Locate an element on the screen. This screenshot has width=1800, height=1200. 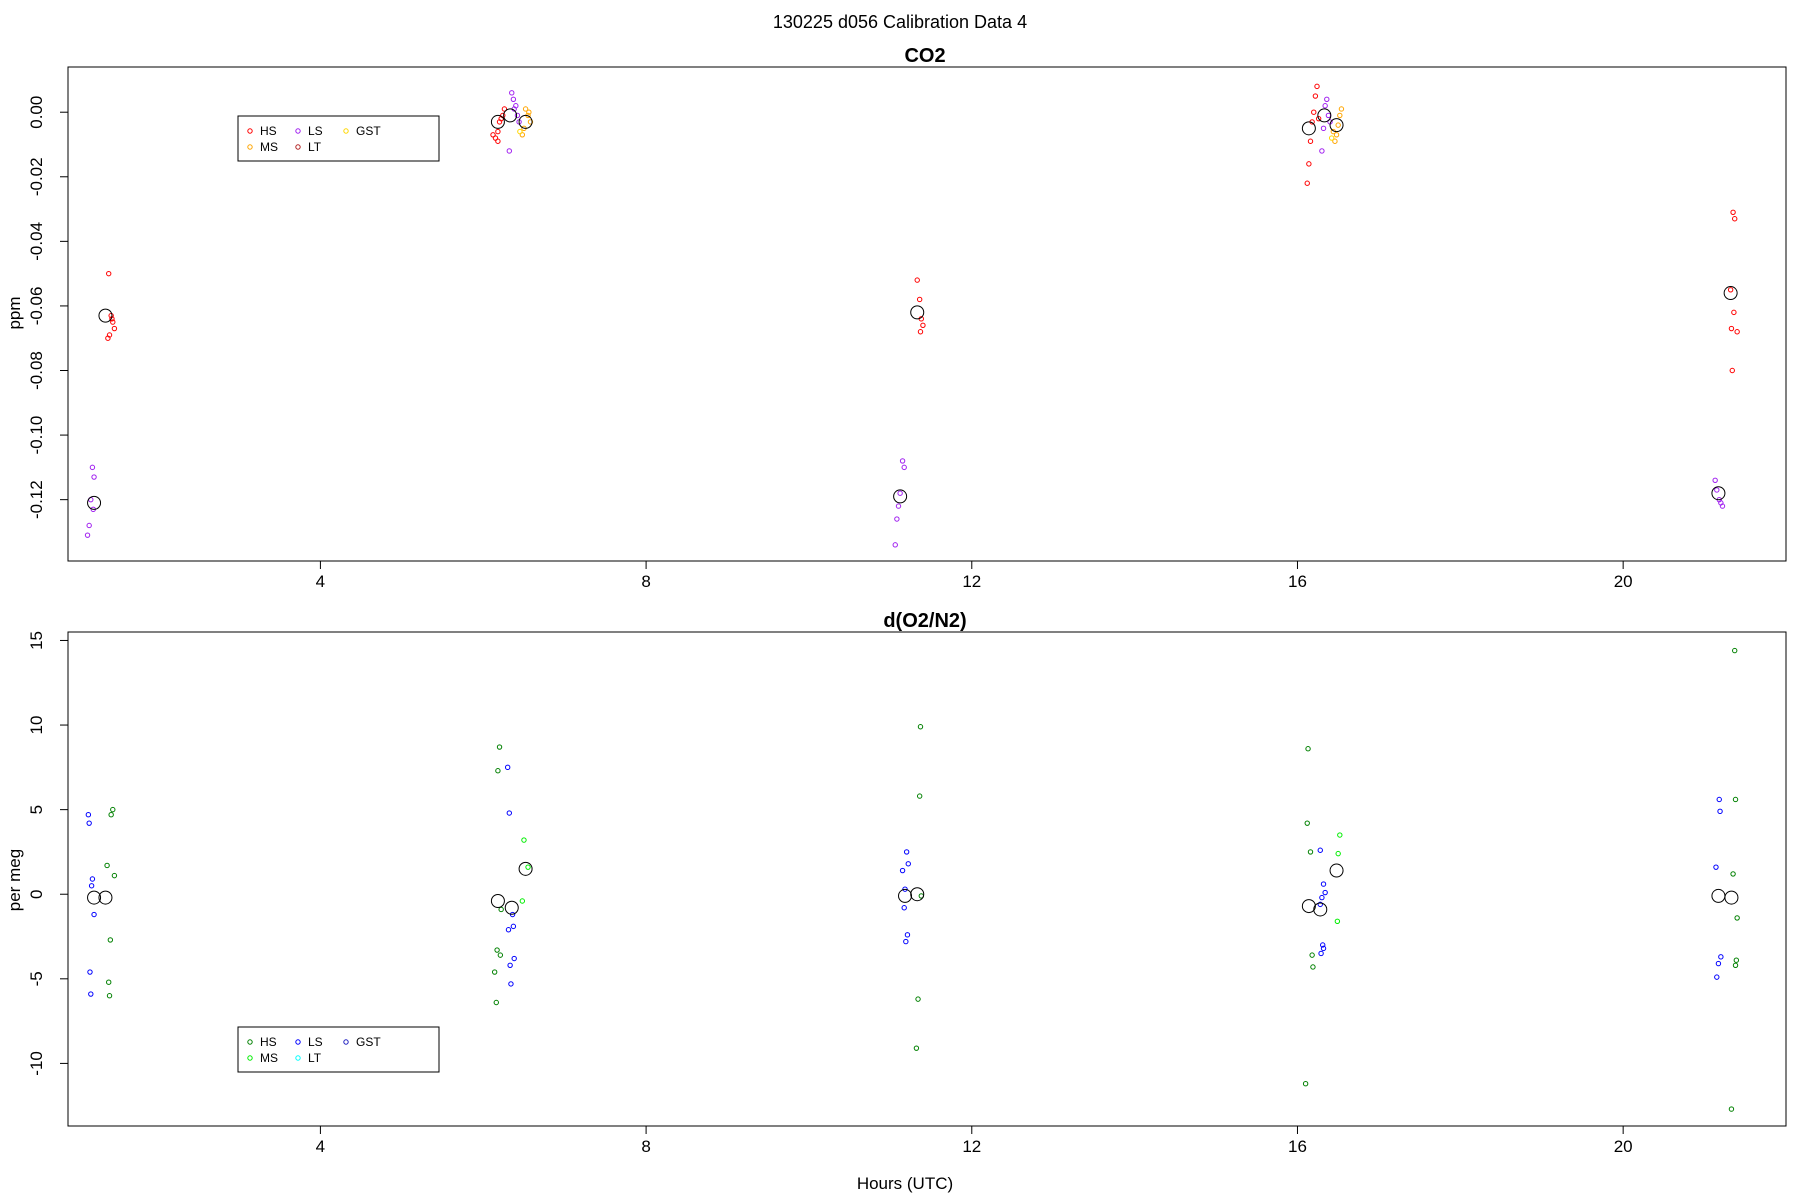
co2-ytick-label: -0.02 is located at coordinates (36, 176).